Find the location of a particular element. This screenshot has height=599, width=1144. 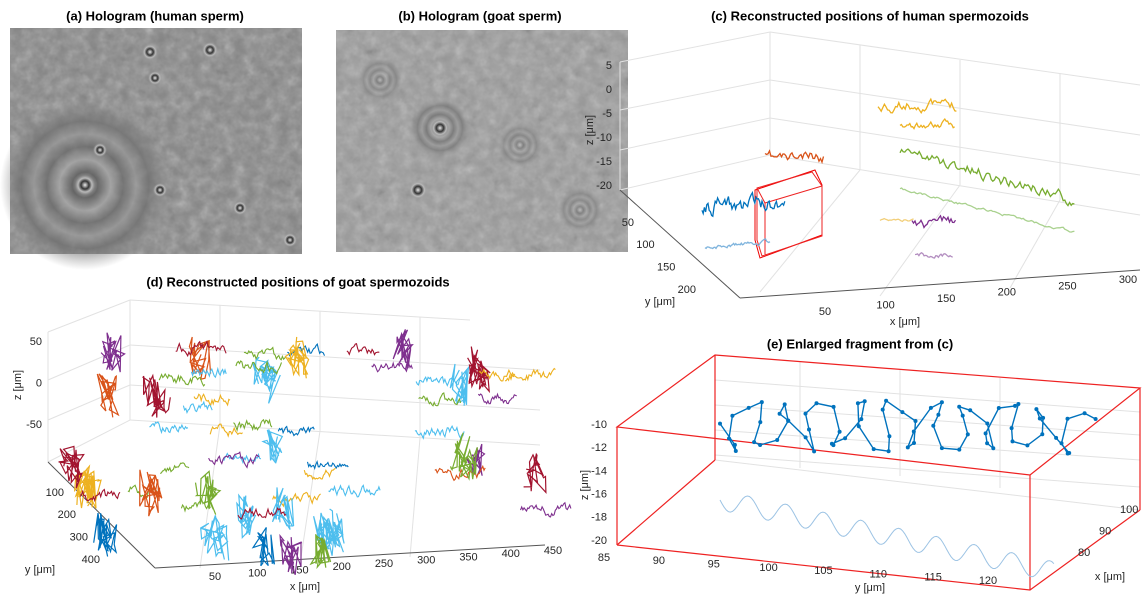

y-tick-label: 120 is located at coordinates (988, 581).